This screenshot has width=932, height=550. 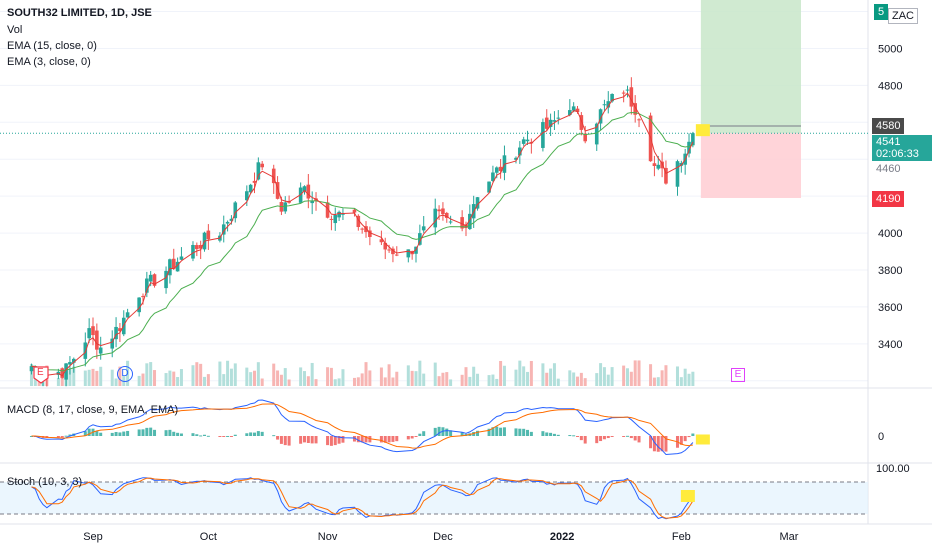 I want to click on signal-line, so click(x=362, y=426).